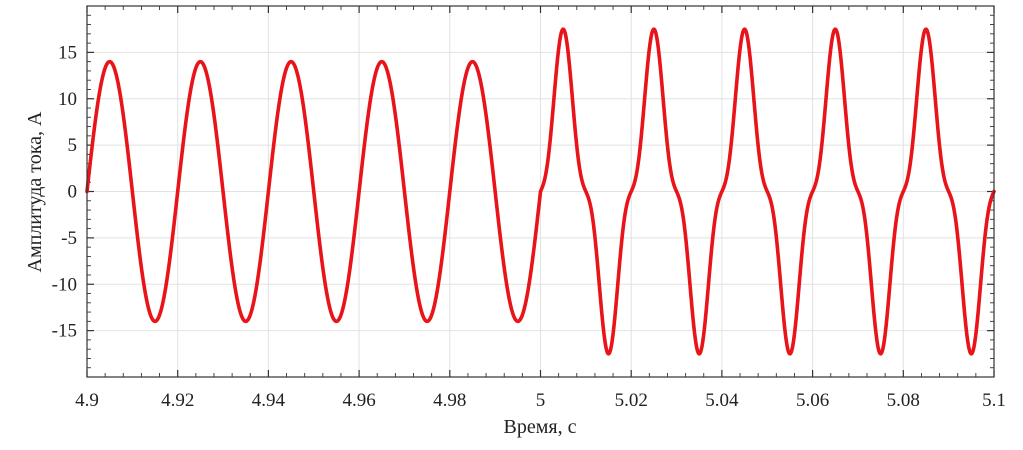 The width and height of the screenshot is (1023, 450). Describe the element at coordinates (812, 400) in the screenshot. I see `x-tick-label: 5.06` at that location.